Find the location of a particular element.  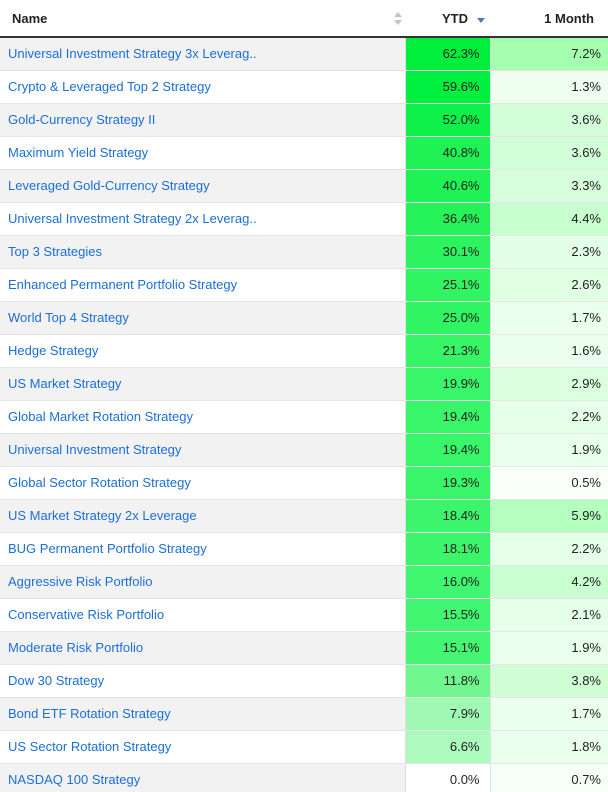

strategy-link: Maximum Yield Strategy is located at coordinates (78, 152).